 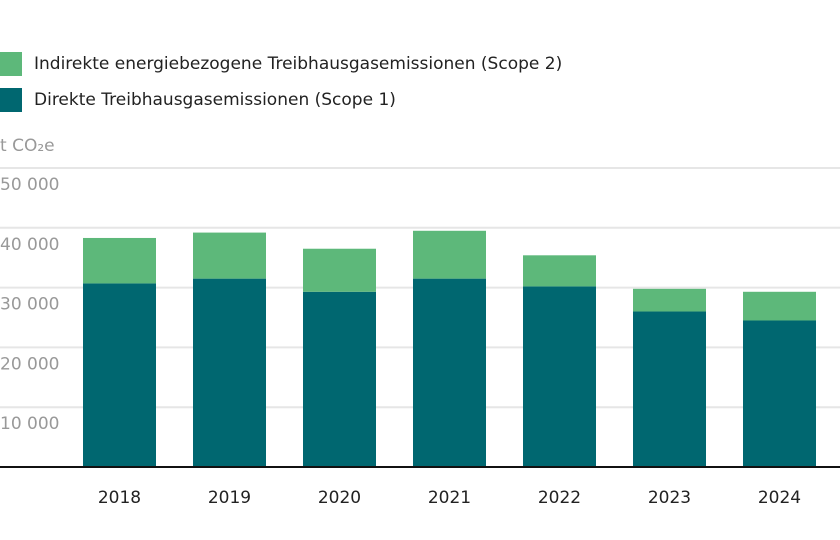 What do you see at coordinates (449, 498) in the screenshot?
I see `x-tick-label: 2021` at bounding box center [449, 498].